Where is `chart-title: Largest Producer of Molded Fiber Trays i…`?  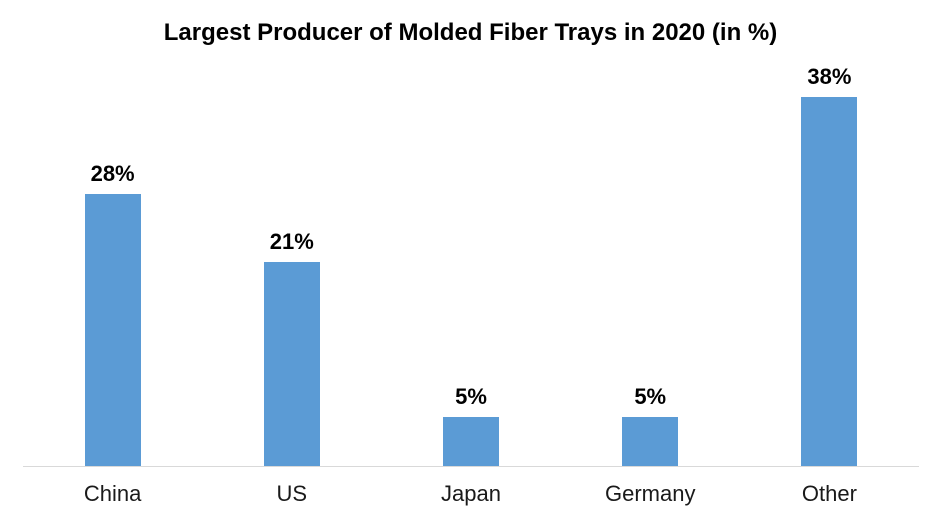
chart-title: Largest Producer of Molded Fiber Trays i… is located at coordinates (470, 32).